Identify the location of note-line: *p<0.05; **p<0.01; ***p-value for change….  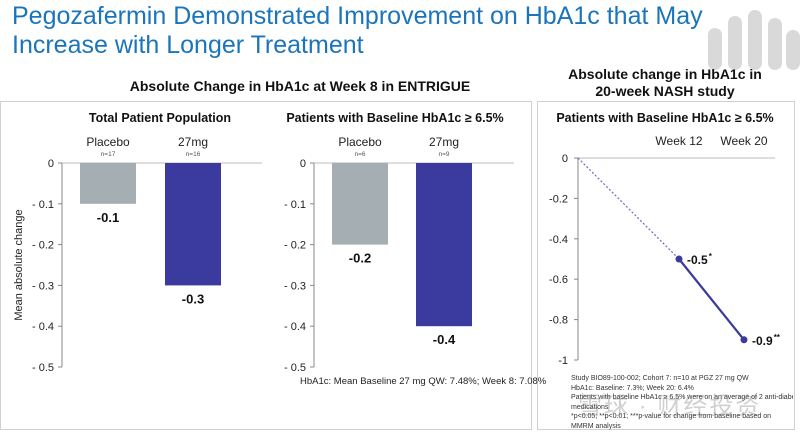
(671, 416).